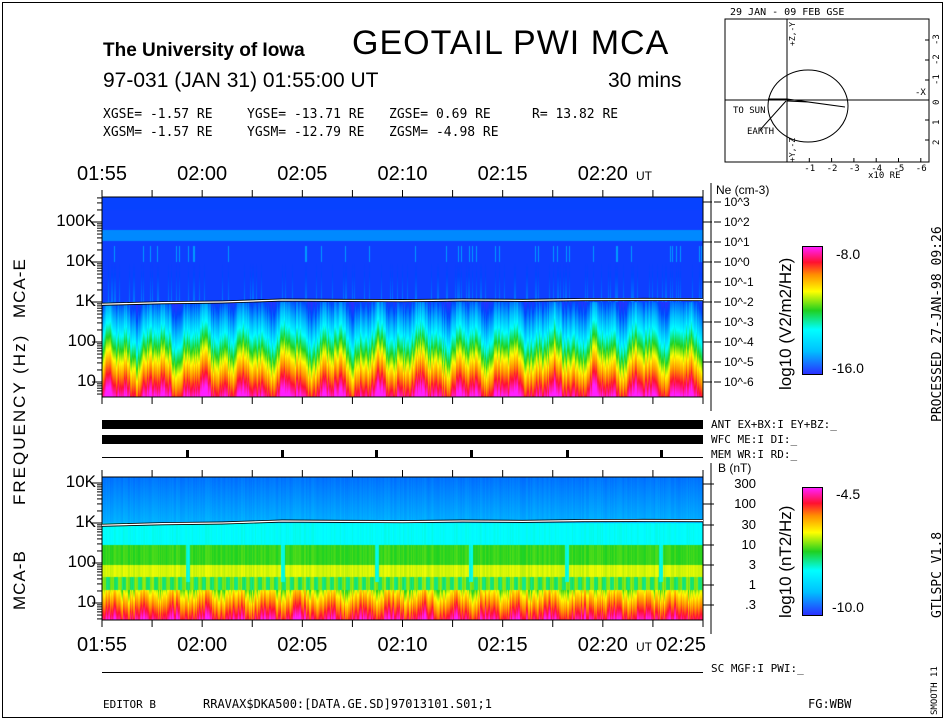 The height and width of the screenshot is (720, 945). Describe the element at coordinates (745, 503) in the screenshot. I see `b-tick: 100` at that location.